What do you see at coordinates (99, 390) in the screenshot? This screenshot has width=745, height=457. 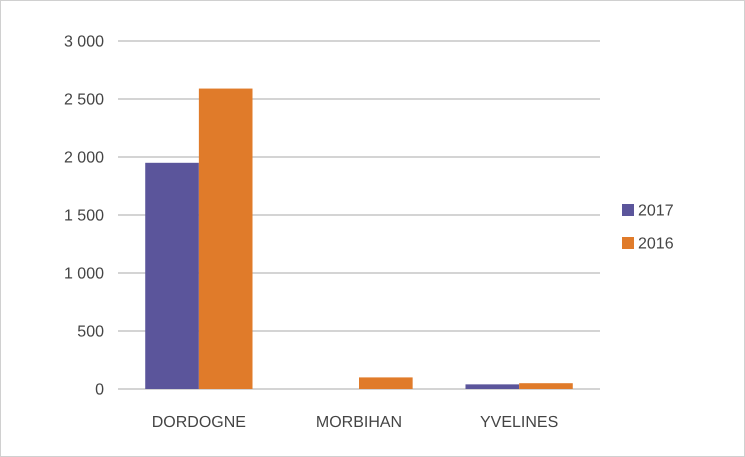 I see `y-tick-label: 0` at bounding box center [99, 390].